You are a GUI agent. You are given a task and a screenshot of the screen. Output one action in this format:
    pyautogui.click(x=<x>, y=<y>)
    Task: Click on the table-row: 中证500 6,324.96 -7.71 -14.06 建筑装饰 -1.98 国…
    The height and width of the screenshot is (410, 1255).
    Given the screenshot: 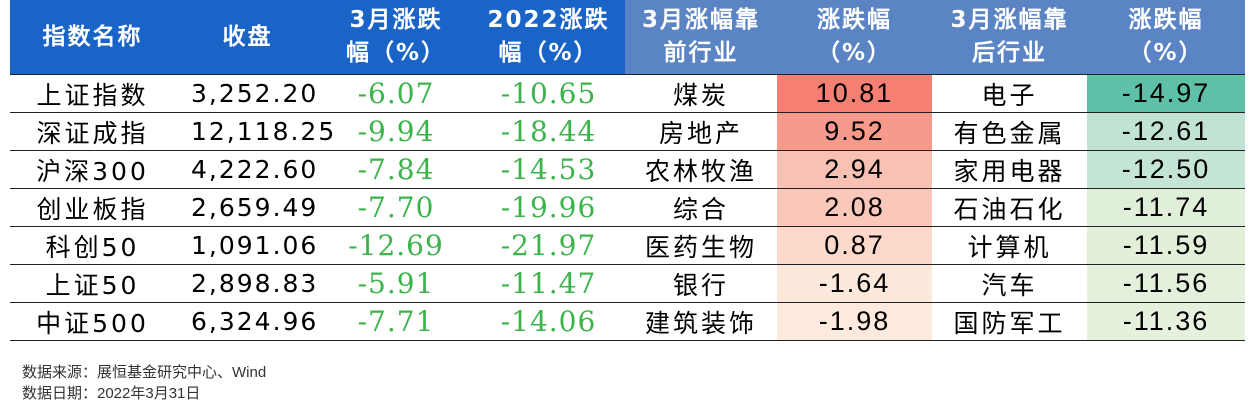 What is the action you would take?
    pyautogui.click(x=627, y=321)
    